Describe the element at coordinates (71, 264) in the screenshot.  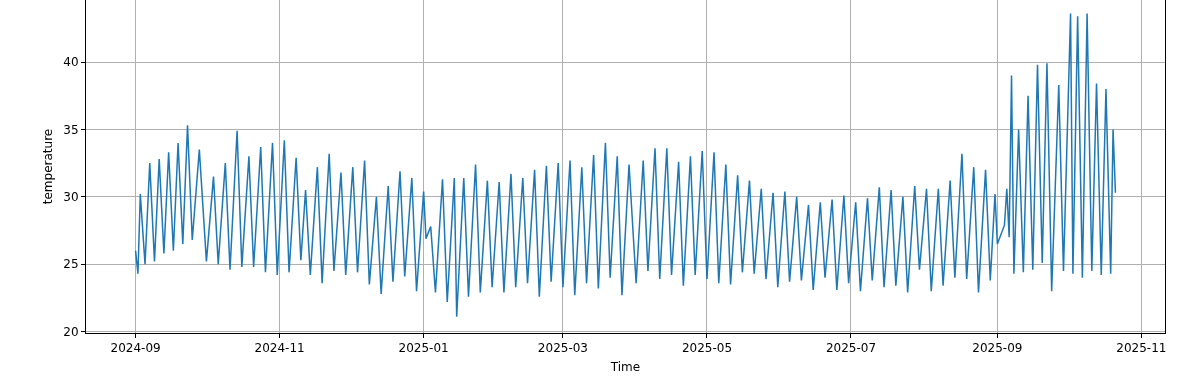
I see `y-tick-label: 25` at that location.